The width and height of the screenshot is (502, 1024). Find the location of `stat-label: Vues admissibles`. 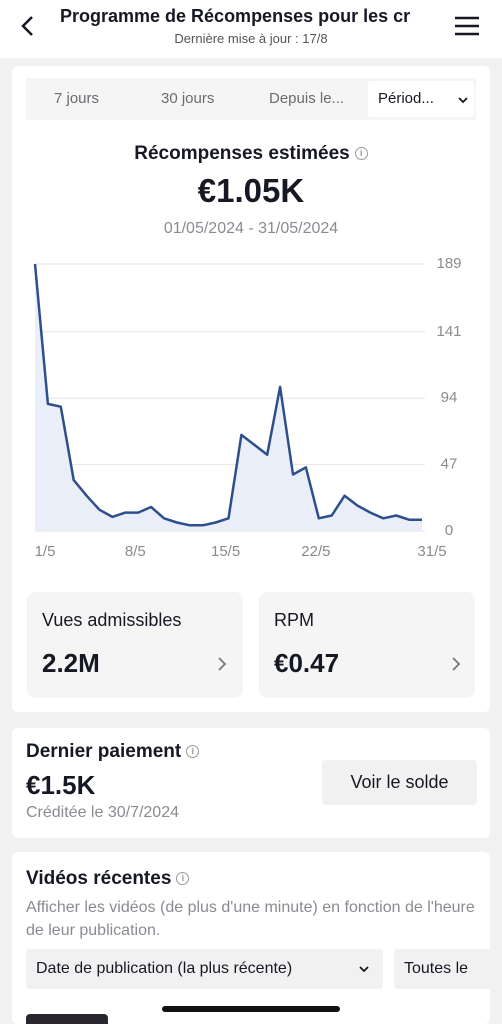

stat-label: Vues admissibles is located at coordinates (112, 620).